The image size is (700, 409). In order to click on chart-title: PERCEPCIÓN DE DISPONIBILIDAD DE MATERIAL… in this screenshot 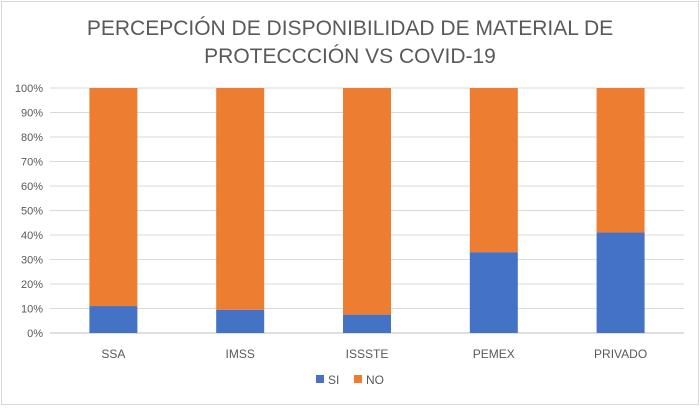, I will do `click(350, 42)`.